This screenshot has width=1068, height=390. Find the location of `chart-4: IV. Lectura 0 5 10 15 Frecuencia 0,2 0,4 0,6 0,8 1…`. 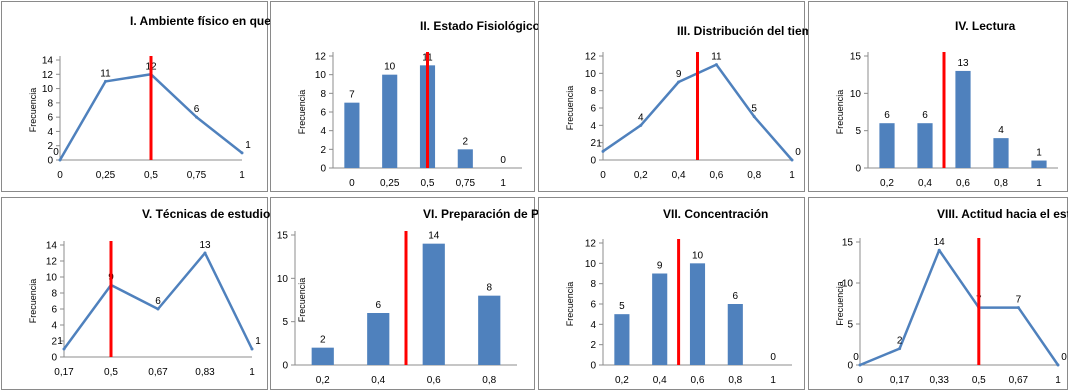

chart-4: IV. Lectura 0 5 10 15 Frecuencia 0,2 0,4 0,6 0,8 1… is located at coordinates (938, 96).